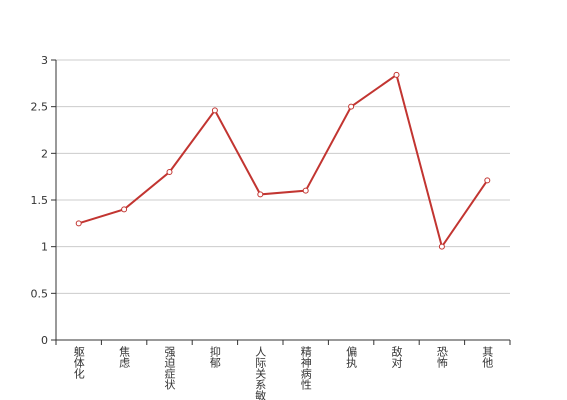 Image resolution: width=567 pixels, height=400 pixels. Describe the element at coordinates (351, 357) in the screenshot. I see `x-tick-label: 偏执` at that location.